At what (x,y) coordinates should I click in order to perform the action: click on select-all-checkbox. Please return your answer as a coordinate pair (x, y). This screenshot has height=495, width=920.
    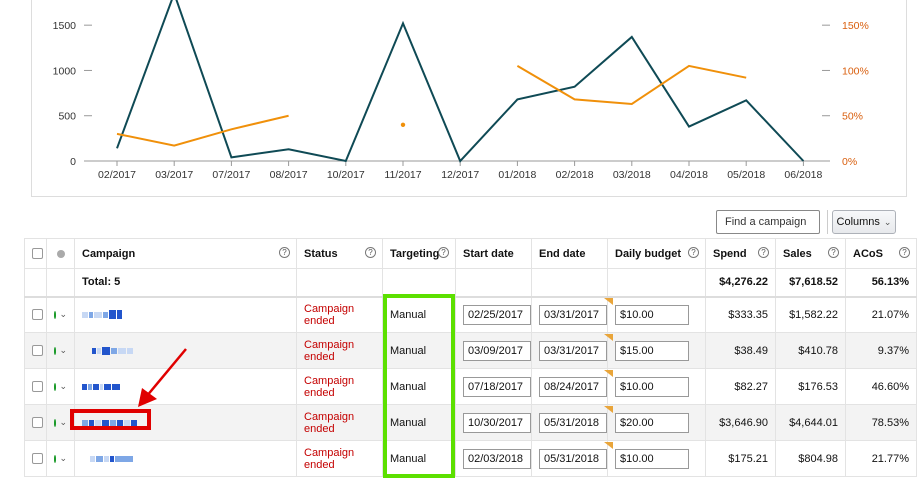
    Looking at the image, I should click on (37, 253).